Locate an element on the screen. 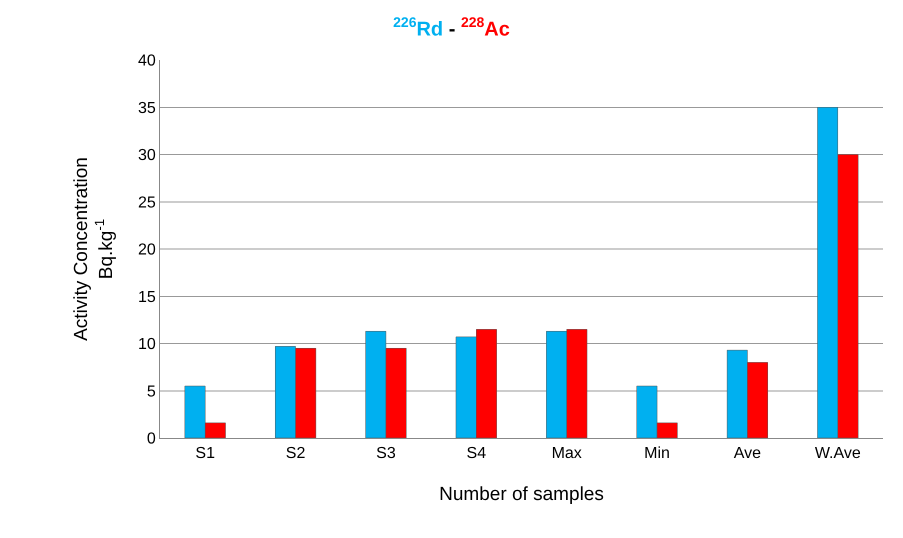  y-tick-label: 20 is located at coordinates (147, 250).